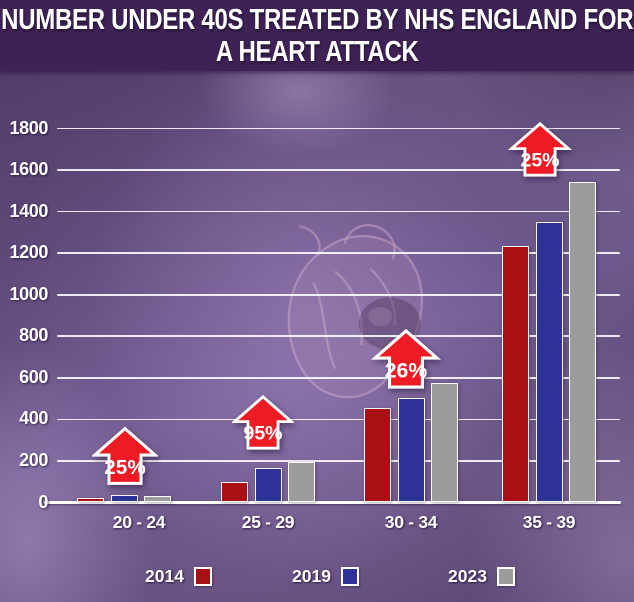  I want to click on legend-item-2023: 2023, so click(481, 576).